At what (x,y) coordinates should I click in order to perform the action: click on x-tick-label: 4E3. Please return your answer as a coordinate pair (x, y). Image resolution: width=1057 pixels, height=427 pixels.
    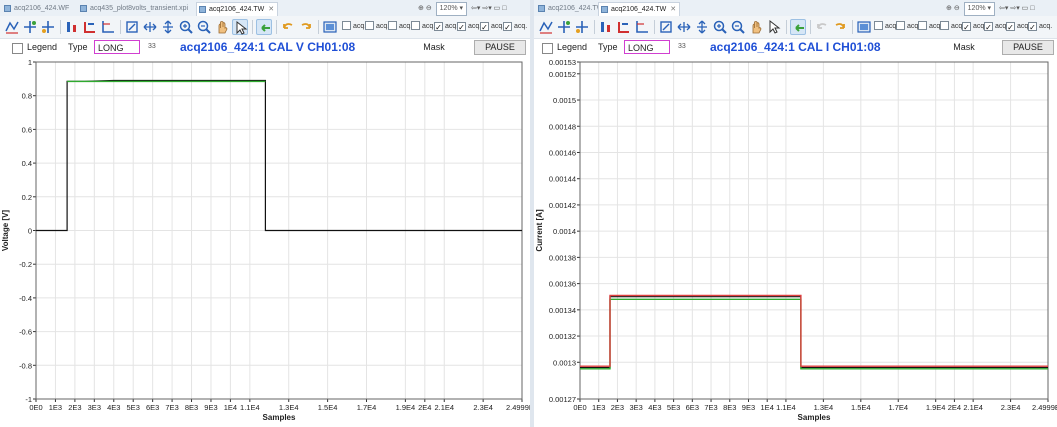
    Looking at the image, I should click on (113, 407).